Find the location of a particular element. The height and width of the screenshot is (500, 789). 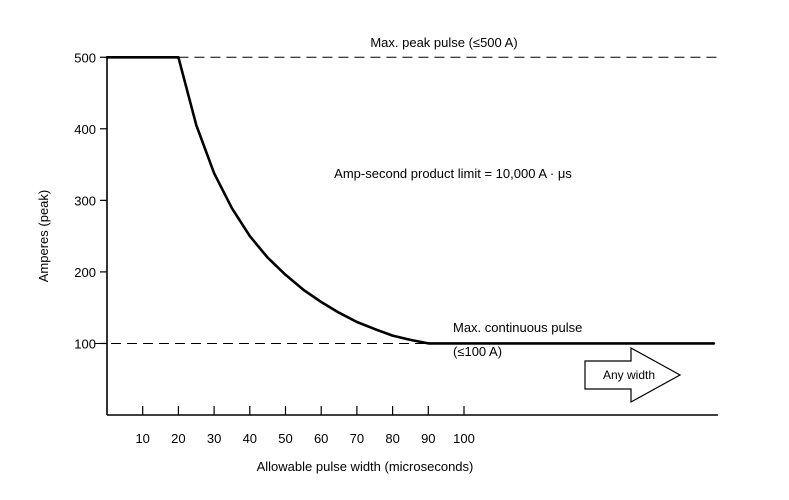

x-tick-label: 70 is located at coordinates (357, 438).